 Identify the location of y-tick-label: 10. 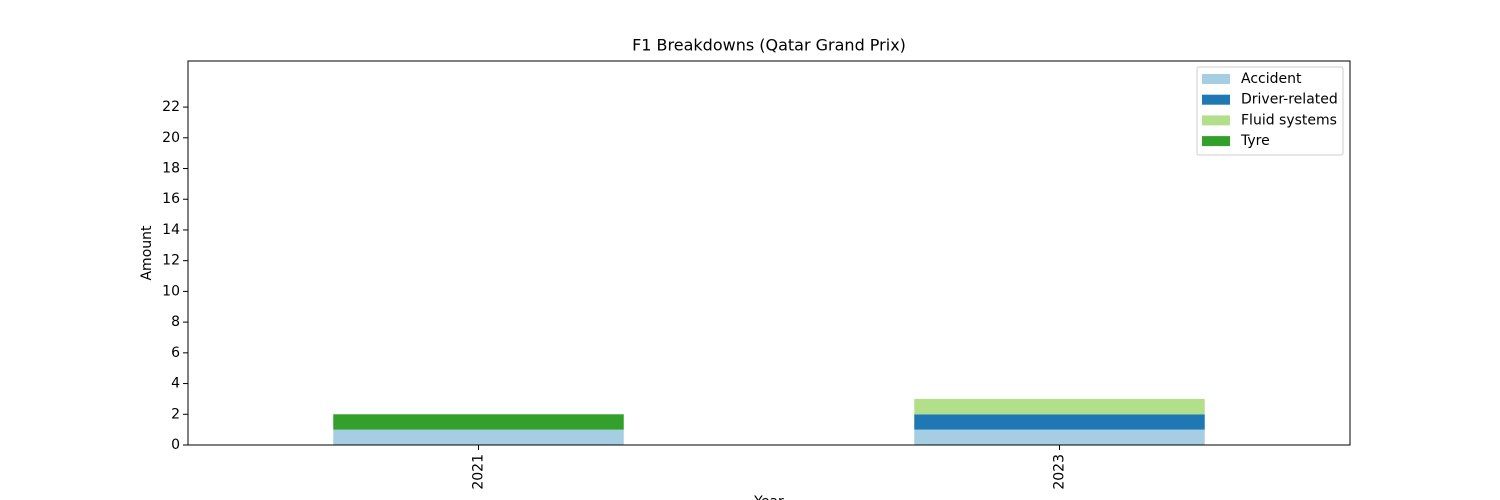
(171, 291).